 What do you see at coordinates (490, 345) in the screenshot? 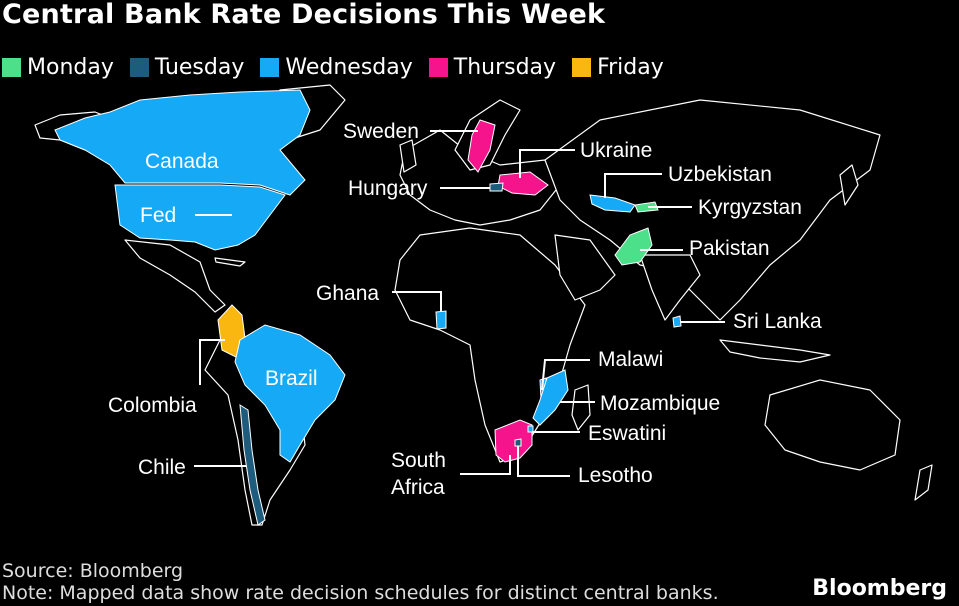
I see `land-africa` at bounding box center [490, 345].